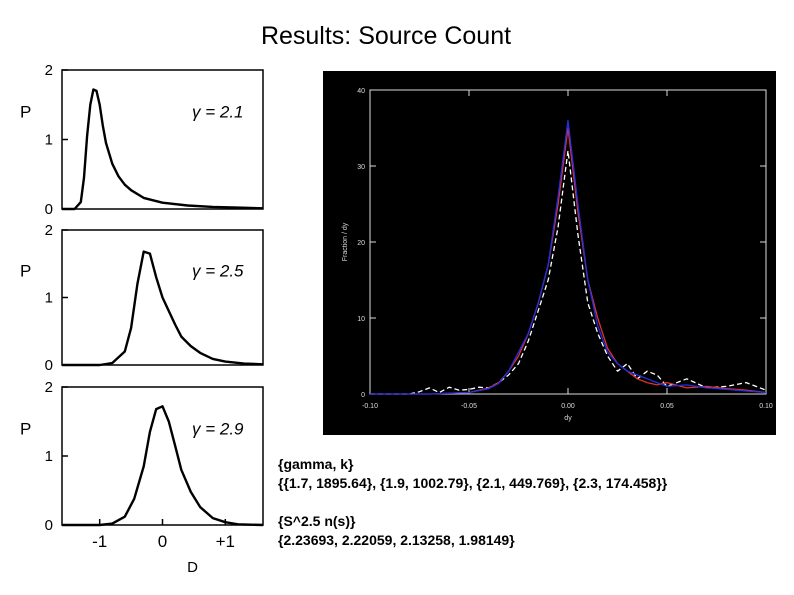 The height and width of the screenshot is (595, 794). I want to click on y-tick-label: 10, so click(361, 319).